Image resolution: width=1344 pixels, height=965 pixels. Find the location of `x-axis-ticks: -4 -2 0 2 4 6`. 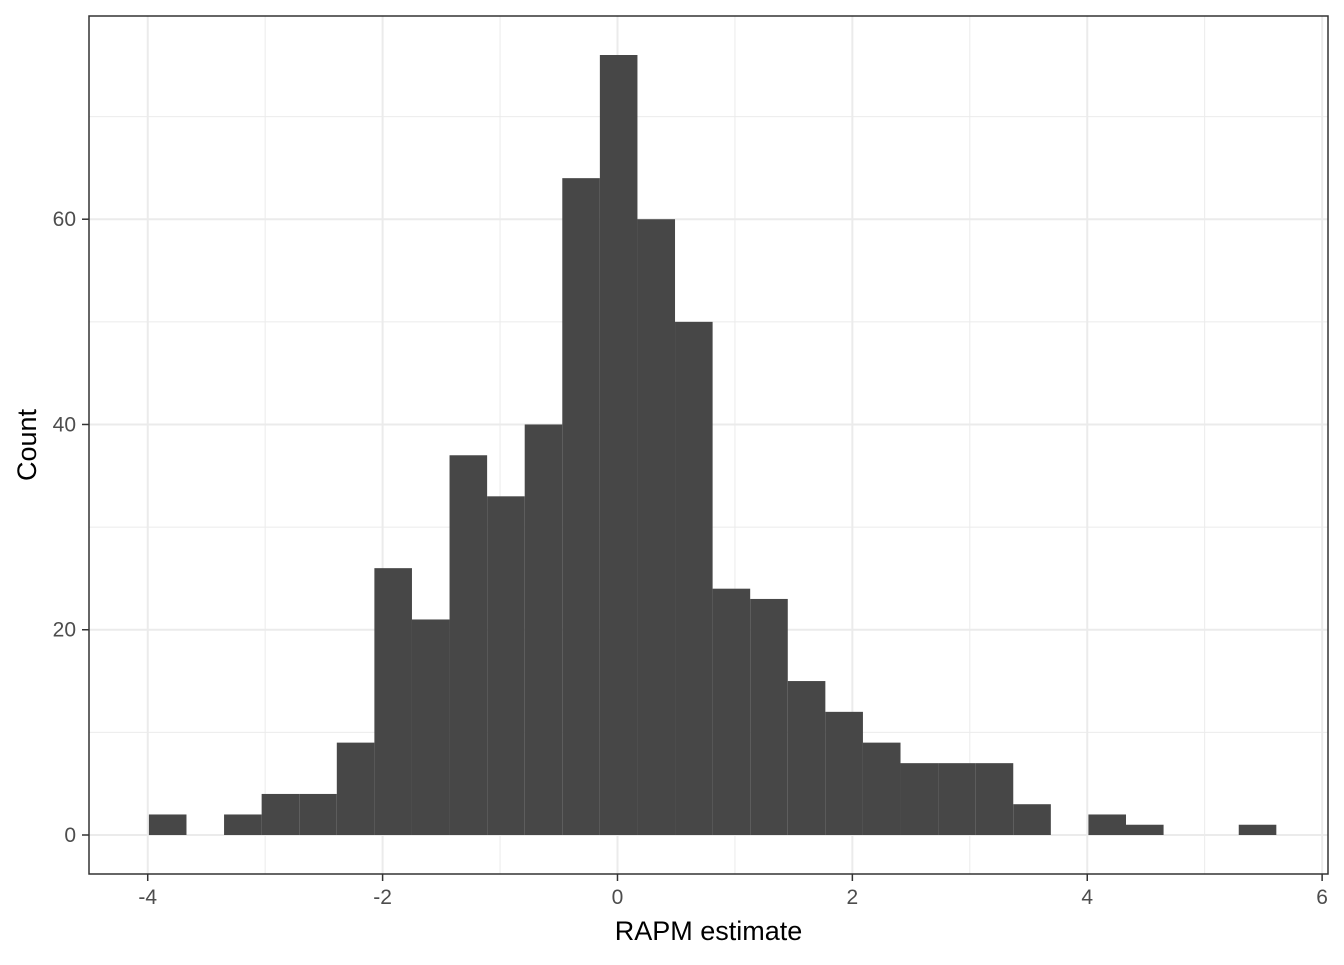

x-axis-ticks: -4 -2 0 2 4 6 is located at coordinates (733, 891).